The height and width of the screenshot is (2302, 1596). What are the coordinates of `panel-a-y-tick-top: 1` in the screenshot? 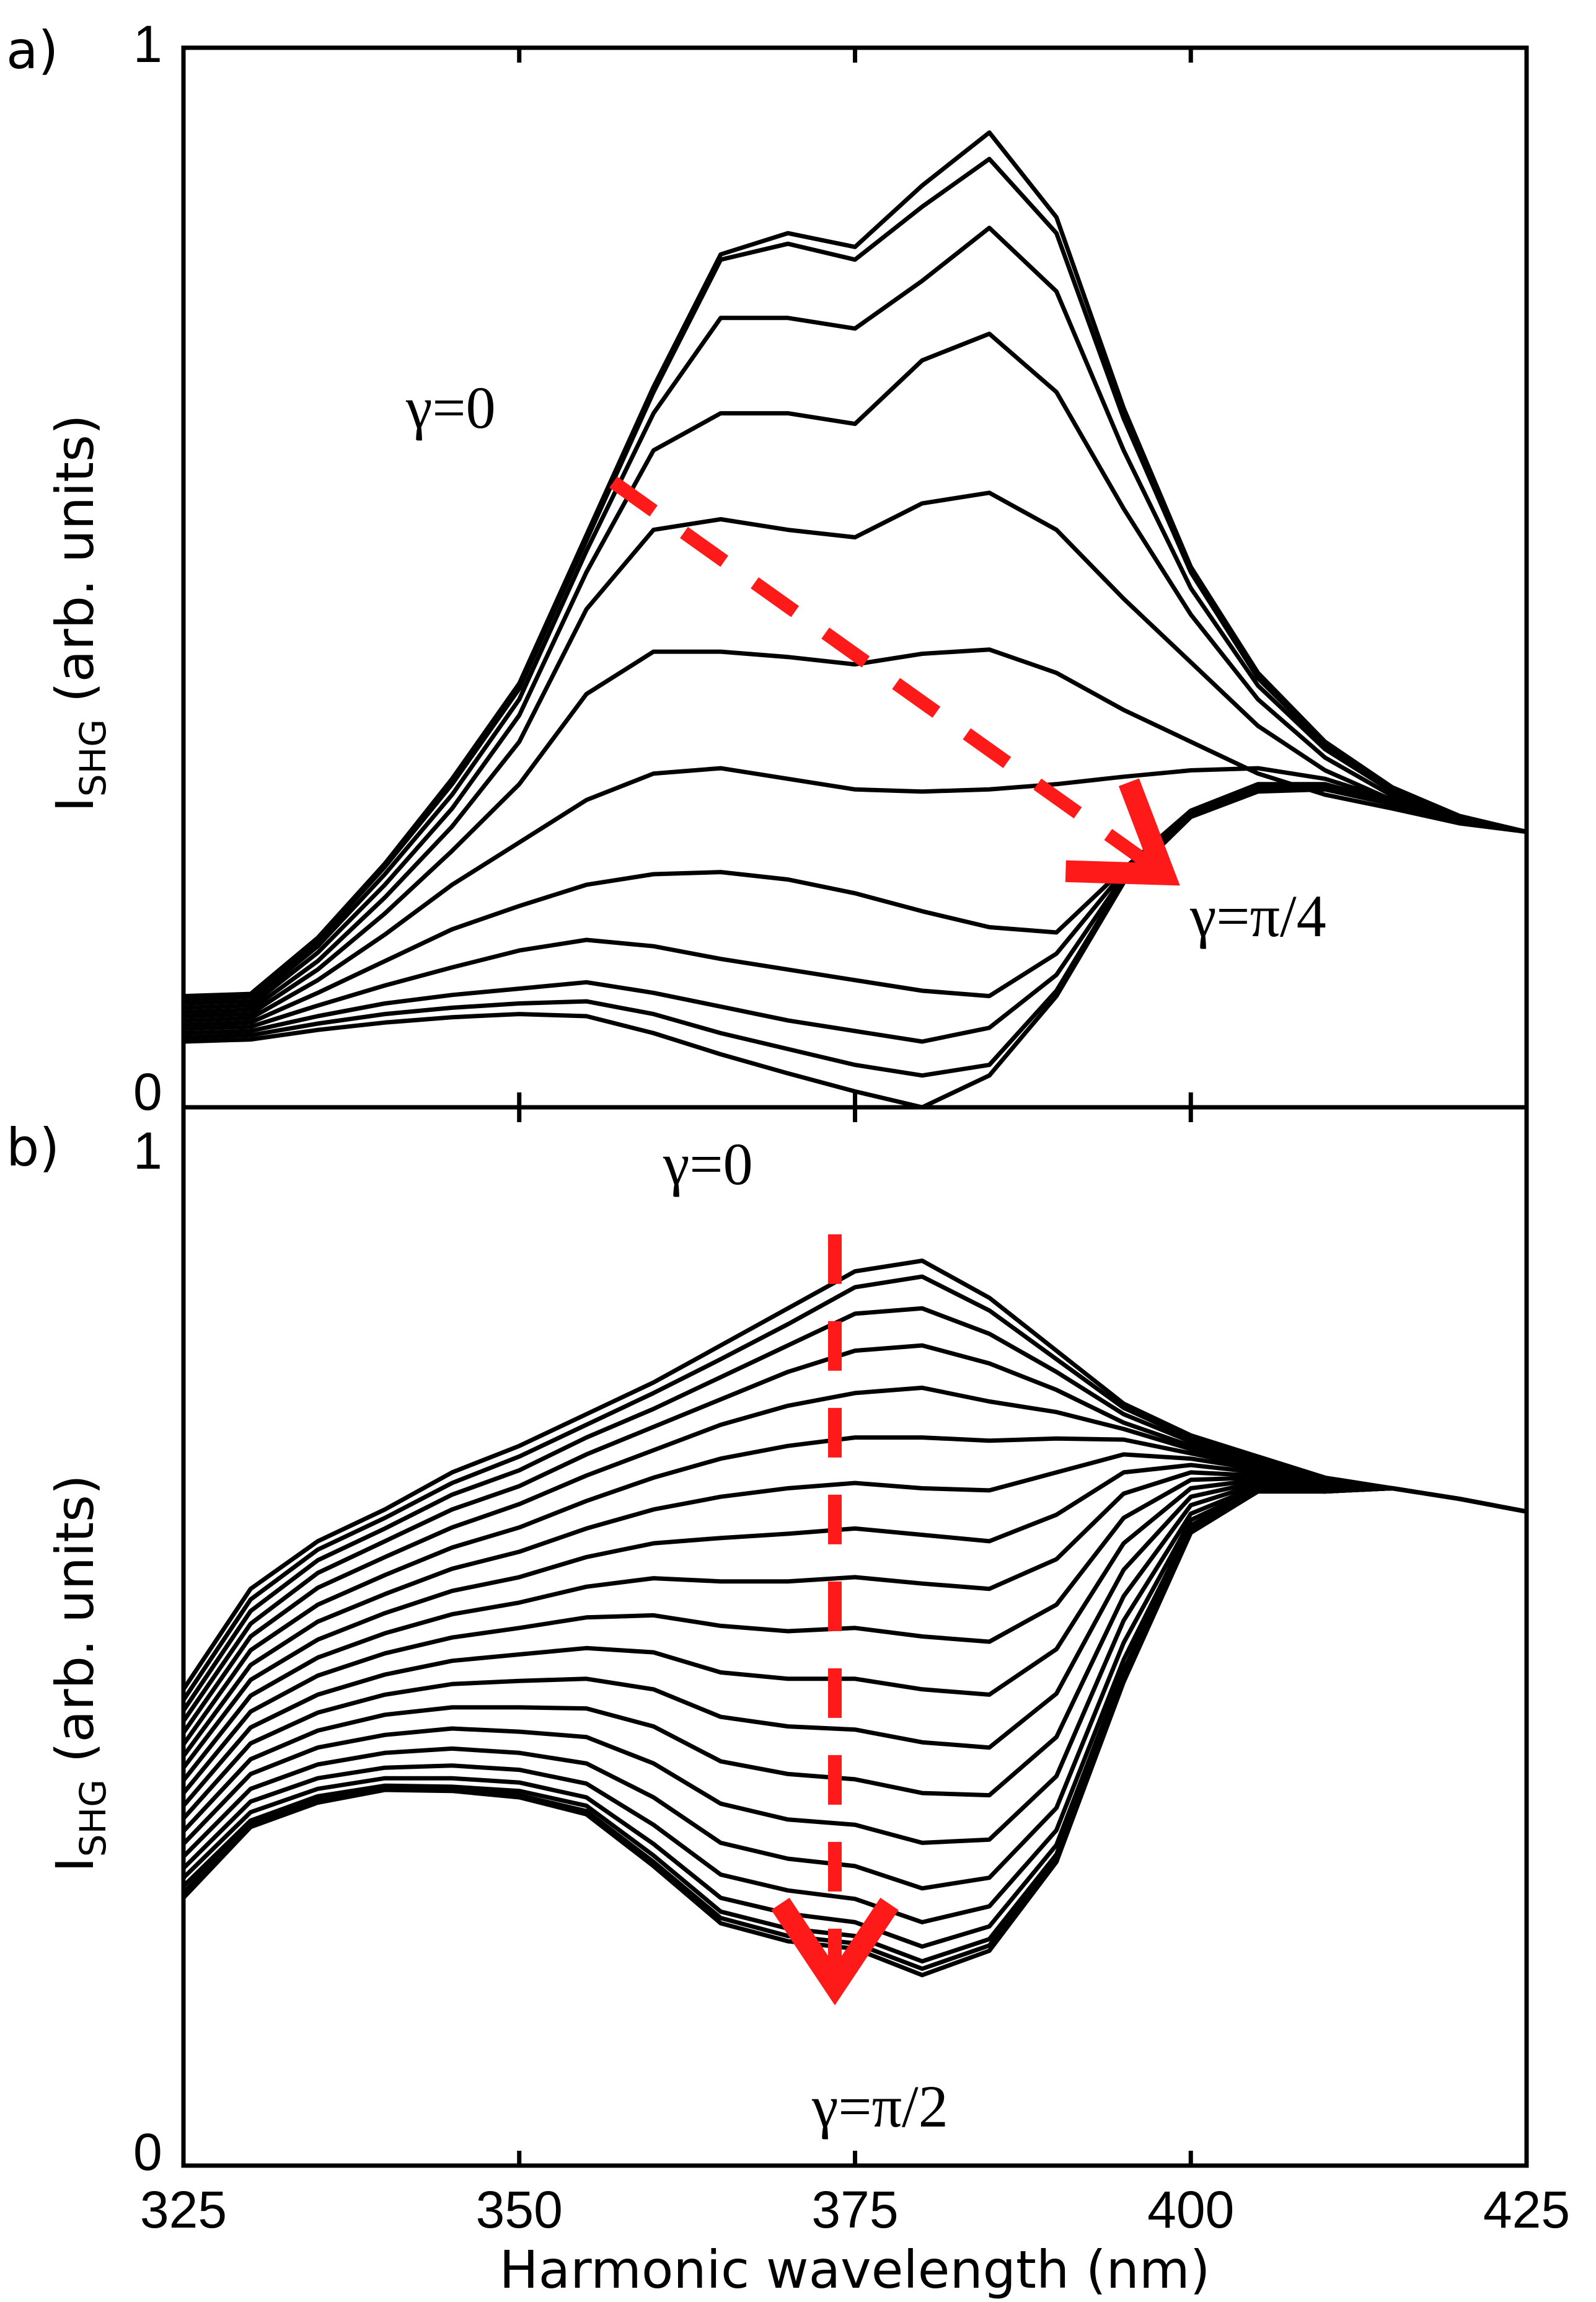 It's located at (147, 44).